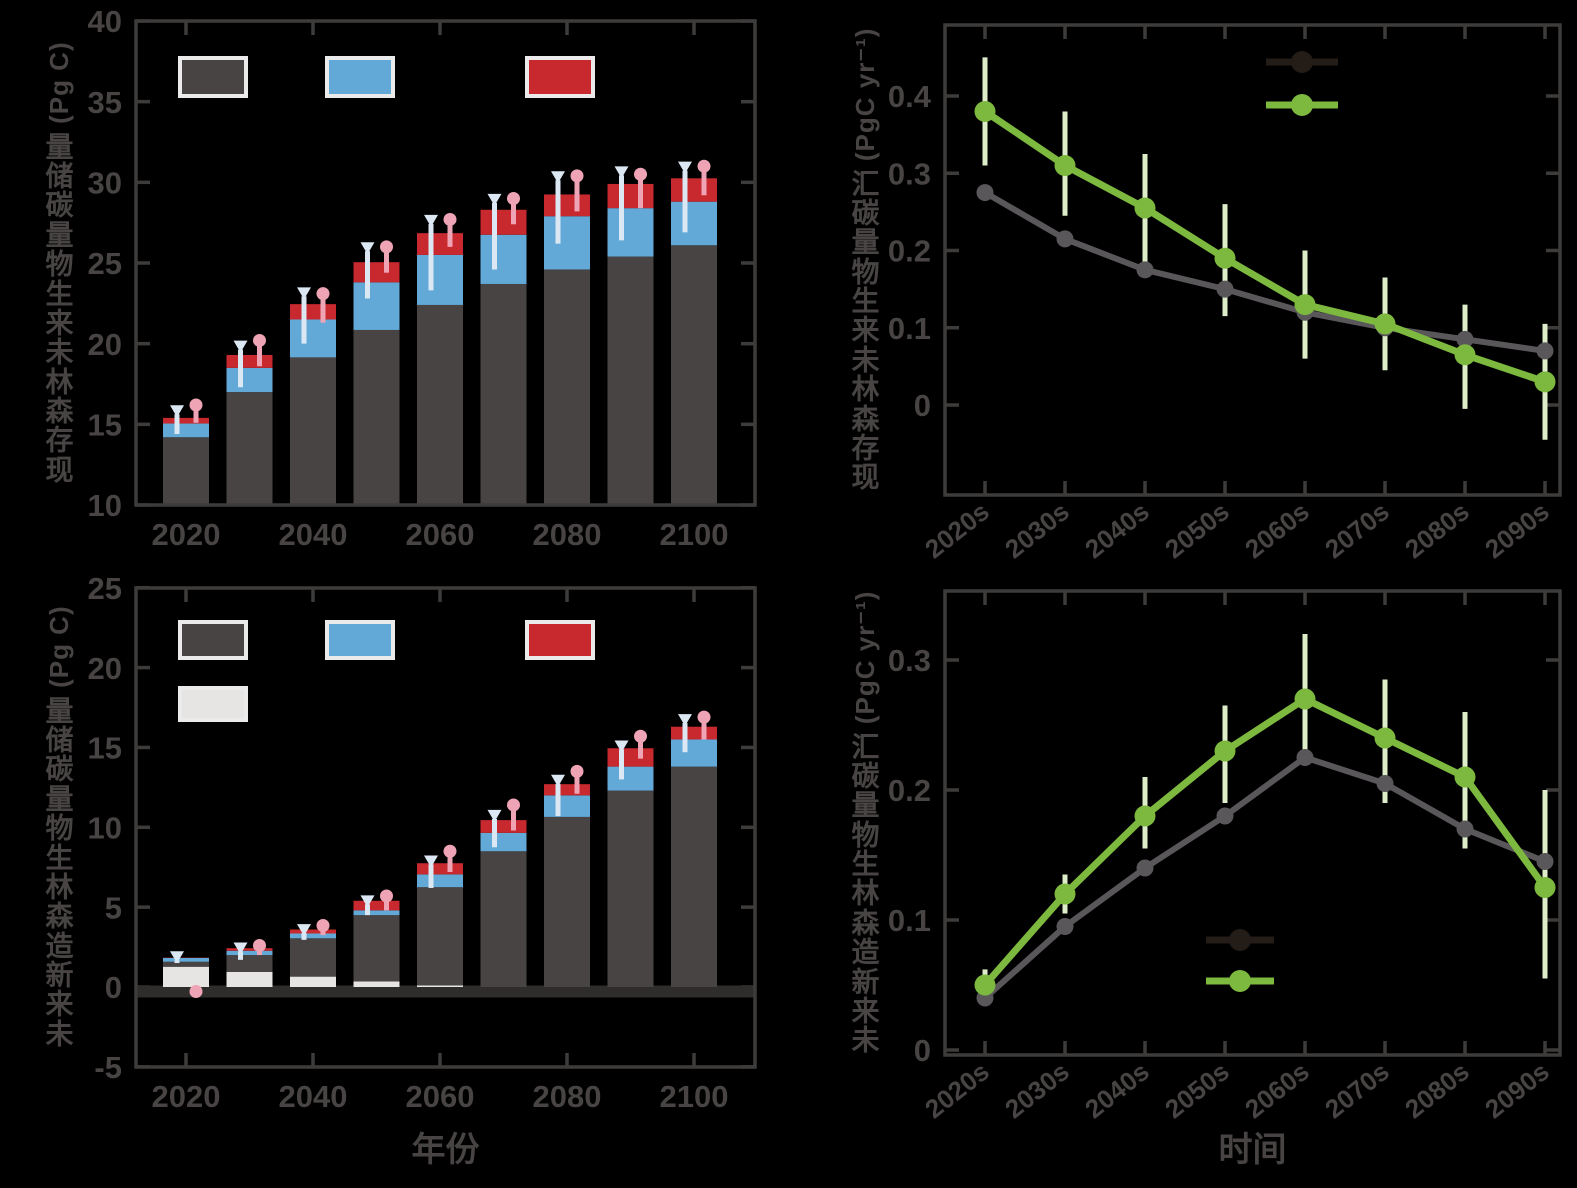  What do you see at coordinates (108, 1067) in the screenshot?
I see `y-tick-label: -5` at bounding box center [108, 1067].